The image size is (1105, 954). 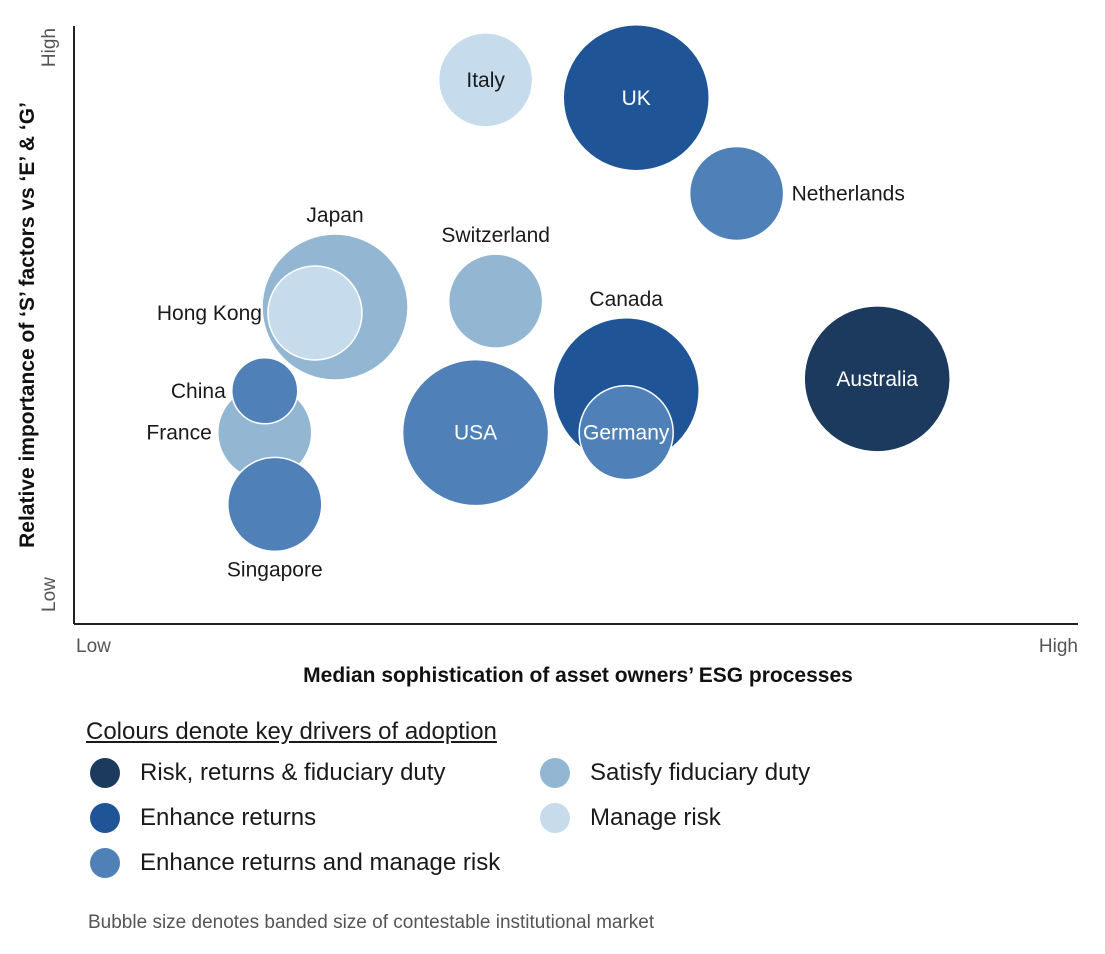 I want to click on bubble-label-hong-kong: Hong Kong, so click(x=209, y=313).